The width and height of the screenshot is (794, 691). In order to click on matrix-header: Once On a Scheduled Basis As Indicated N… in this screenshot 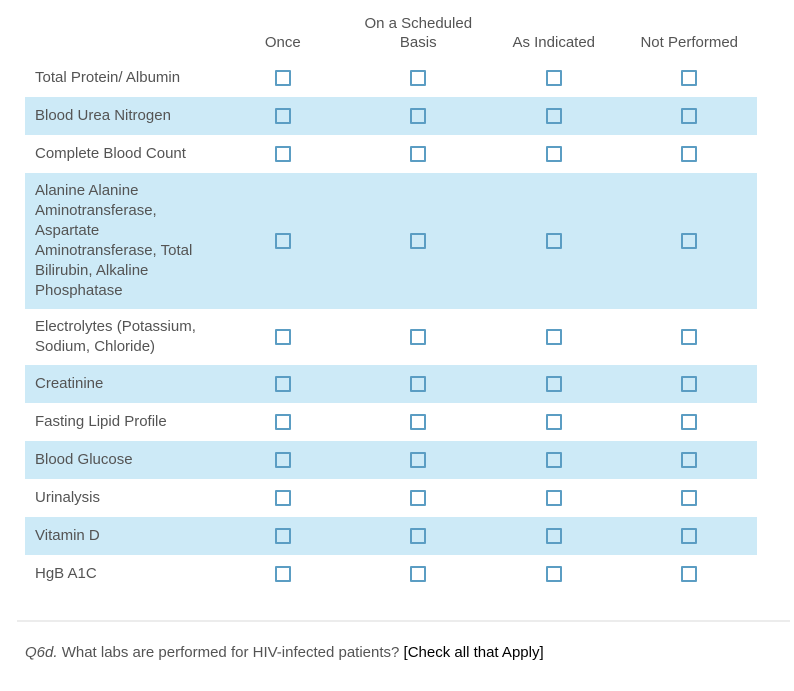, I will do `click(391, 29)`.